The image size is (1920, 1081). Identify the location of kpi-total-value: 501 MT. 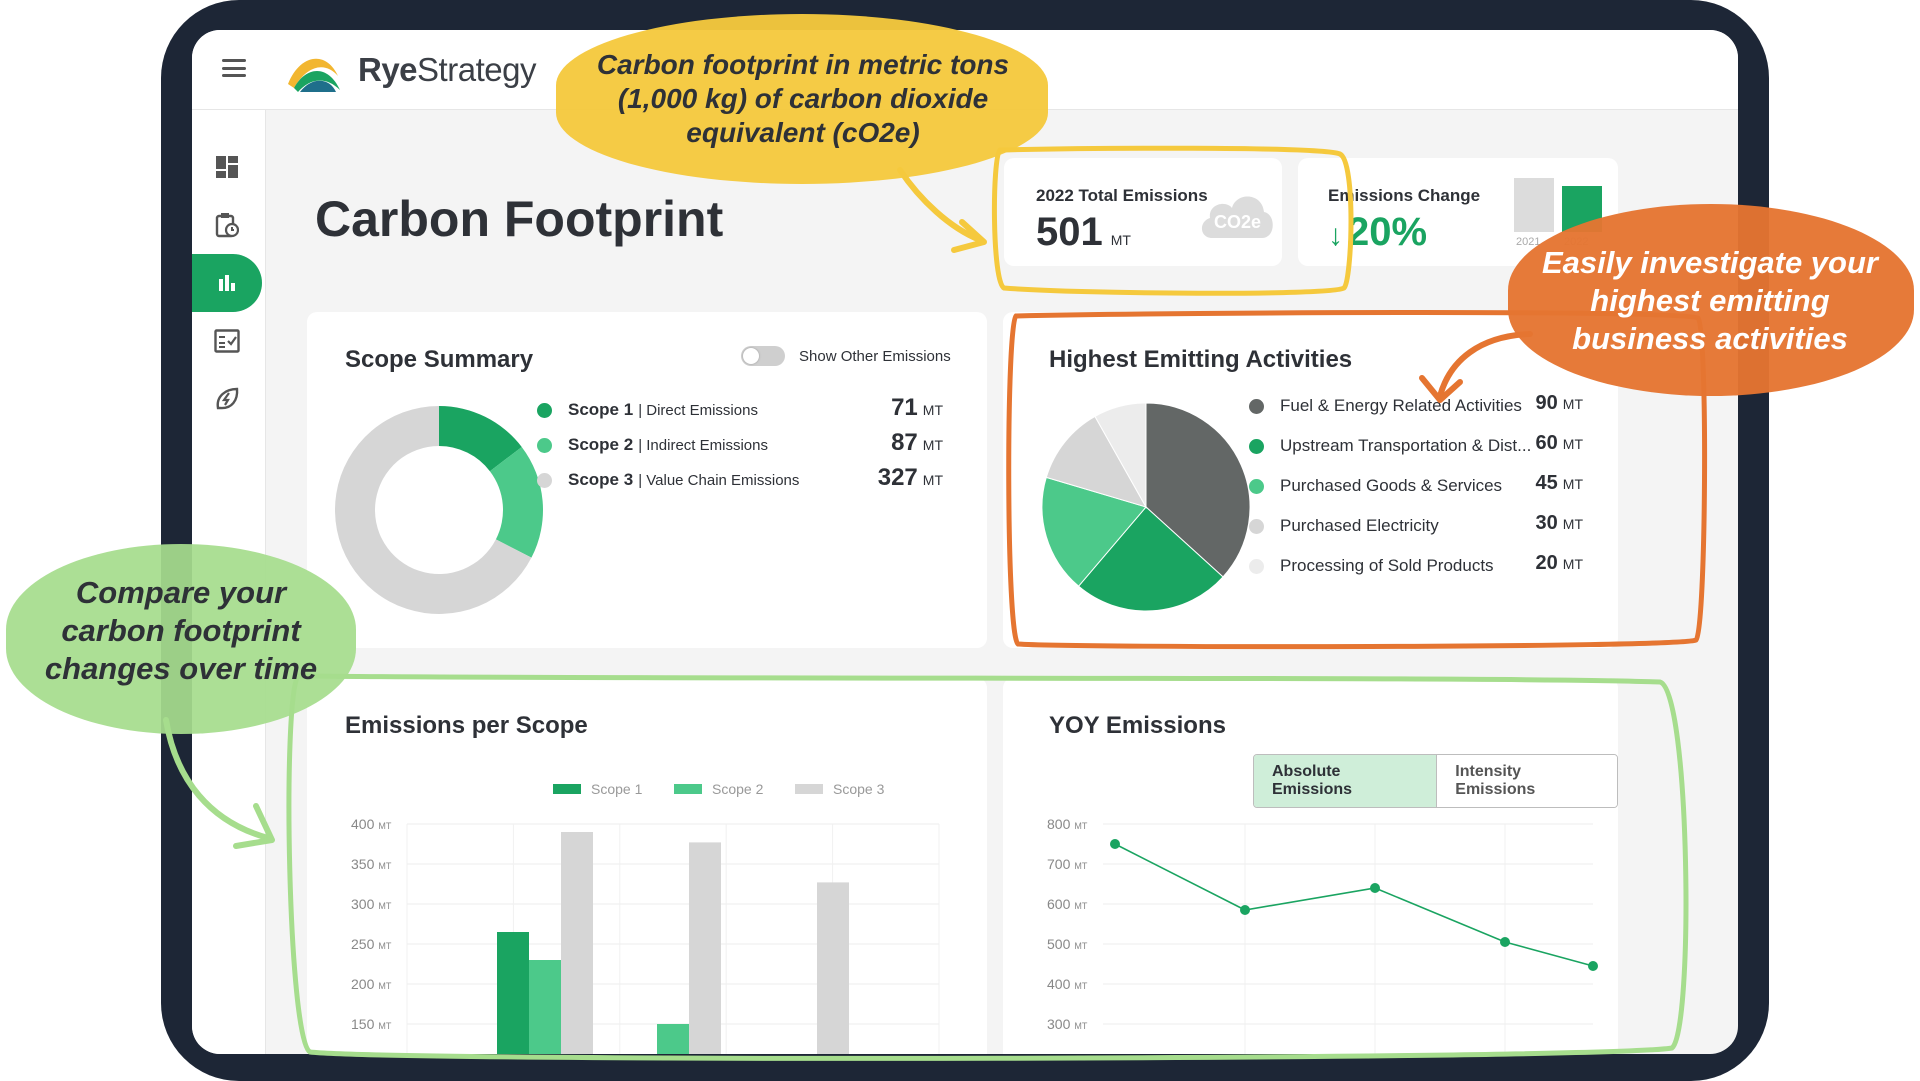
(1083, 232).